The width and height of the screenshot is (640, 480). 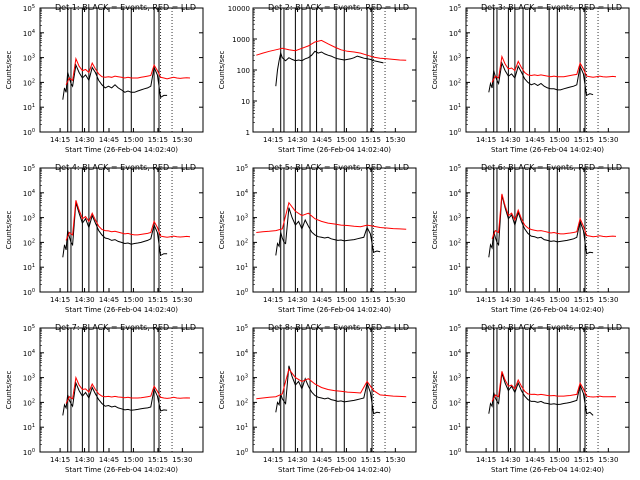 I want to click on y-tick-label: 10², so click(x=29, y=242).